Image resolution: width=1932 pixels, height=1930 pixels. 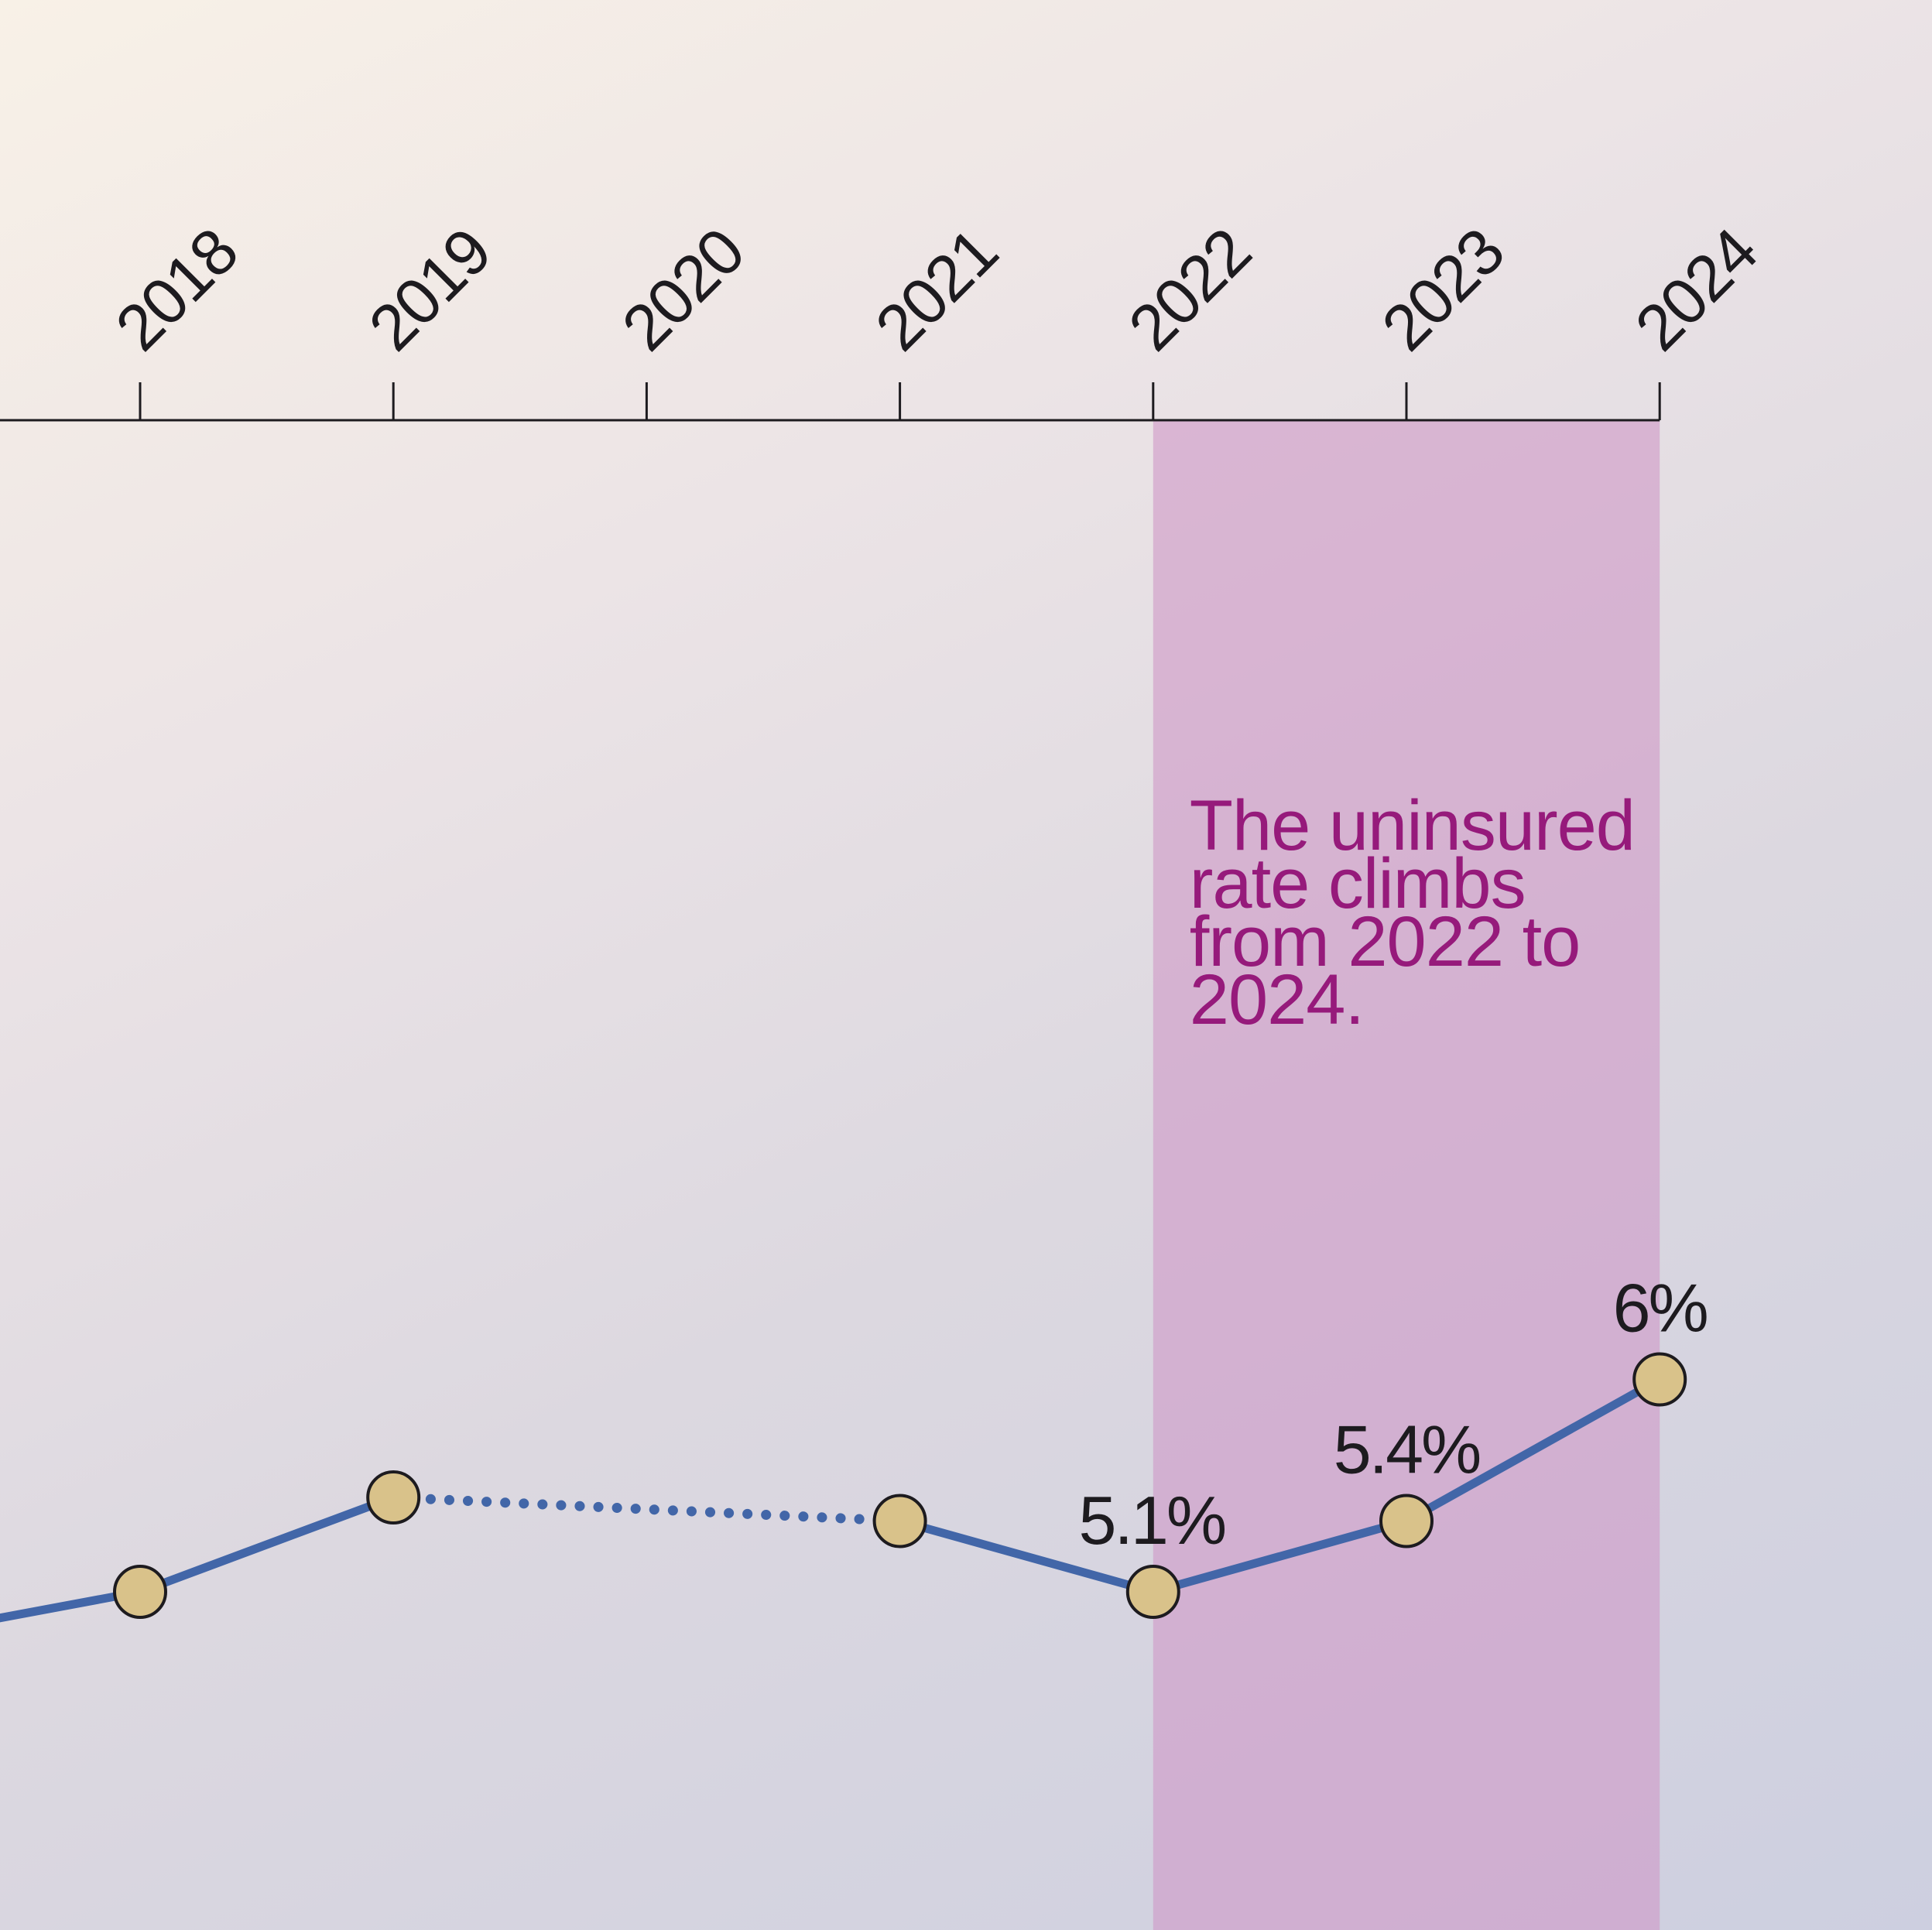 What do you see at coordinates (1152, 1592) in the screenshot?
I see `data-point-2022` at bounding box center [1152, 1592].